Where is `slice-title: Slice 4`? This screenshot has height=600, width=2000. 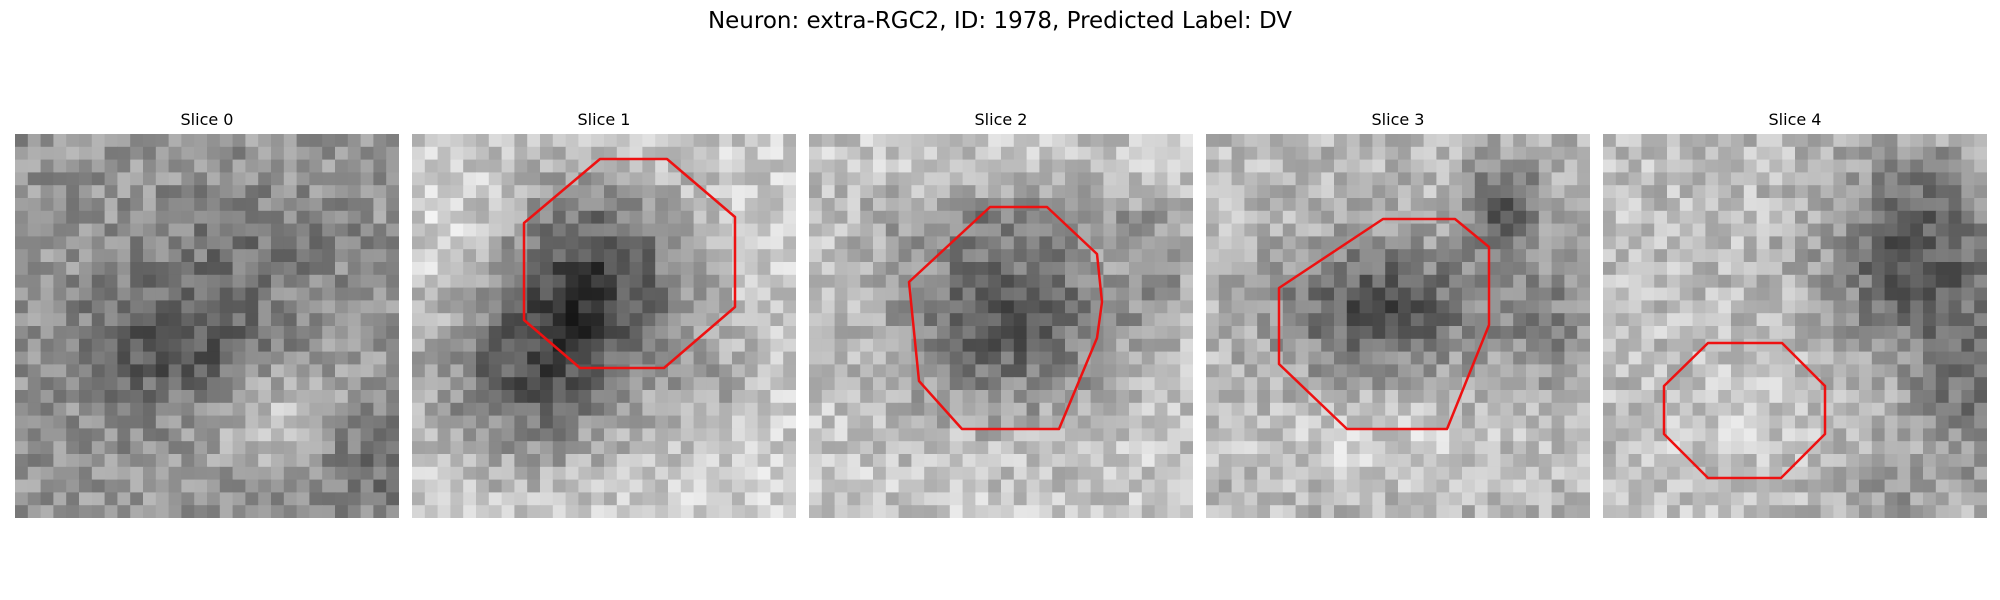
slice-title: Slice 4 is located at coordinates (1795, 119).